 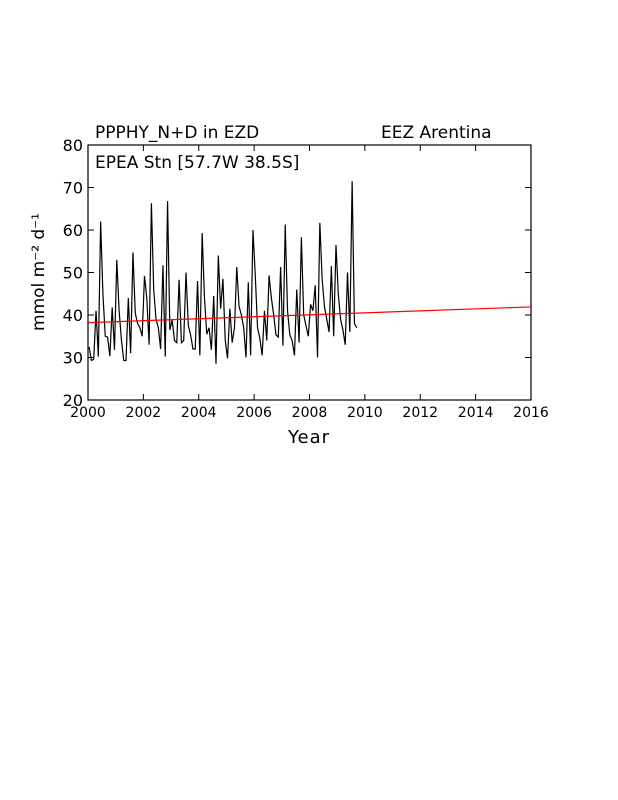 What do you see at coordinates (73, 145) in the screenshot?
I see `y-tick-label: 80` at bounding box center [73, 145].